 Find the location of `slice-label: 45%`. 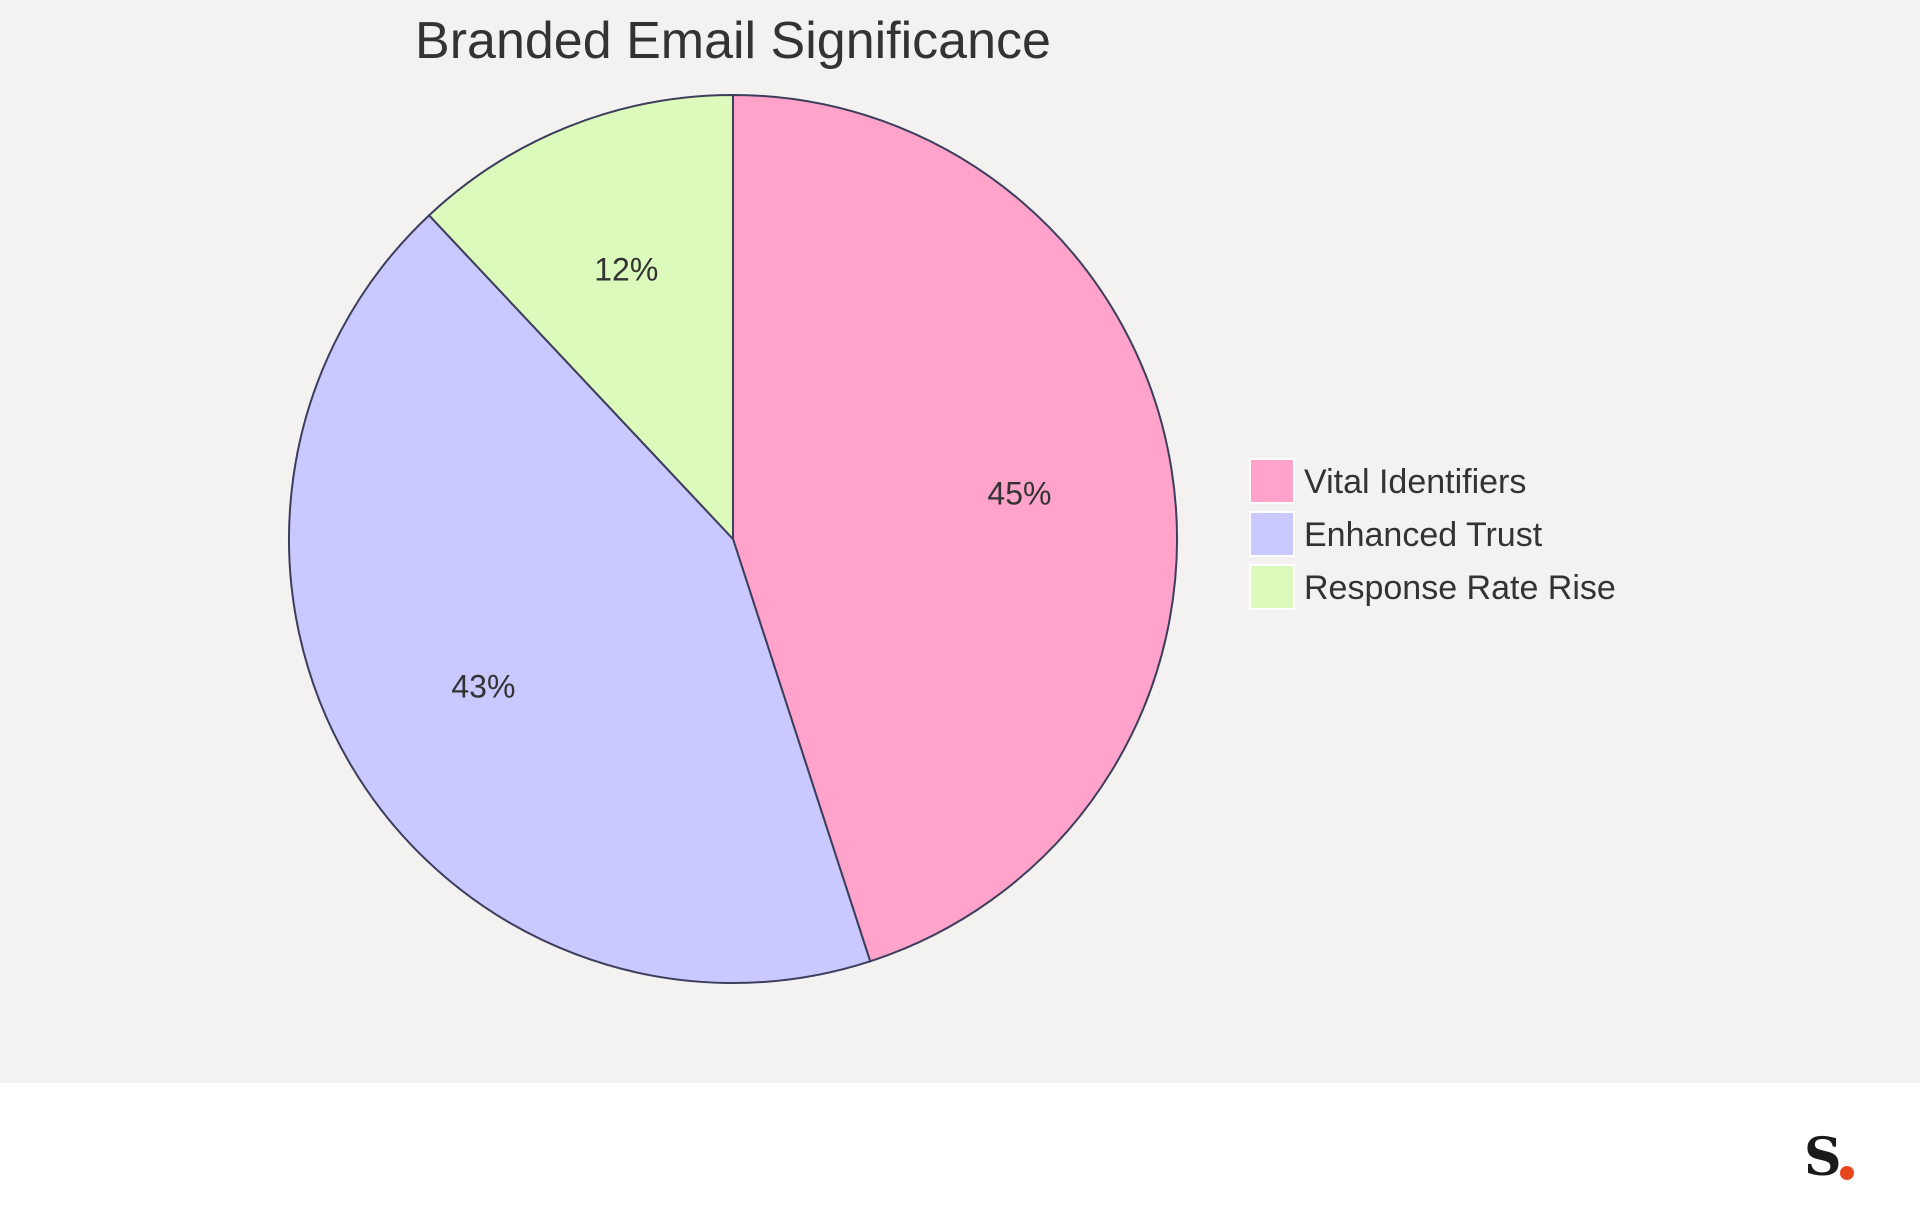

slice-label: 45% is located at coordinates (1019, 494).